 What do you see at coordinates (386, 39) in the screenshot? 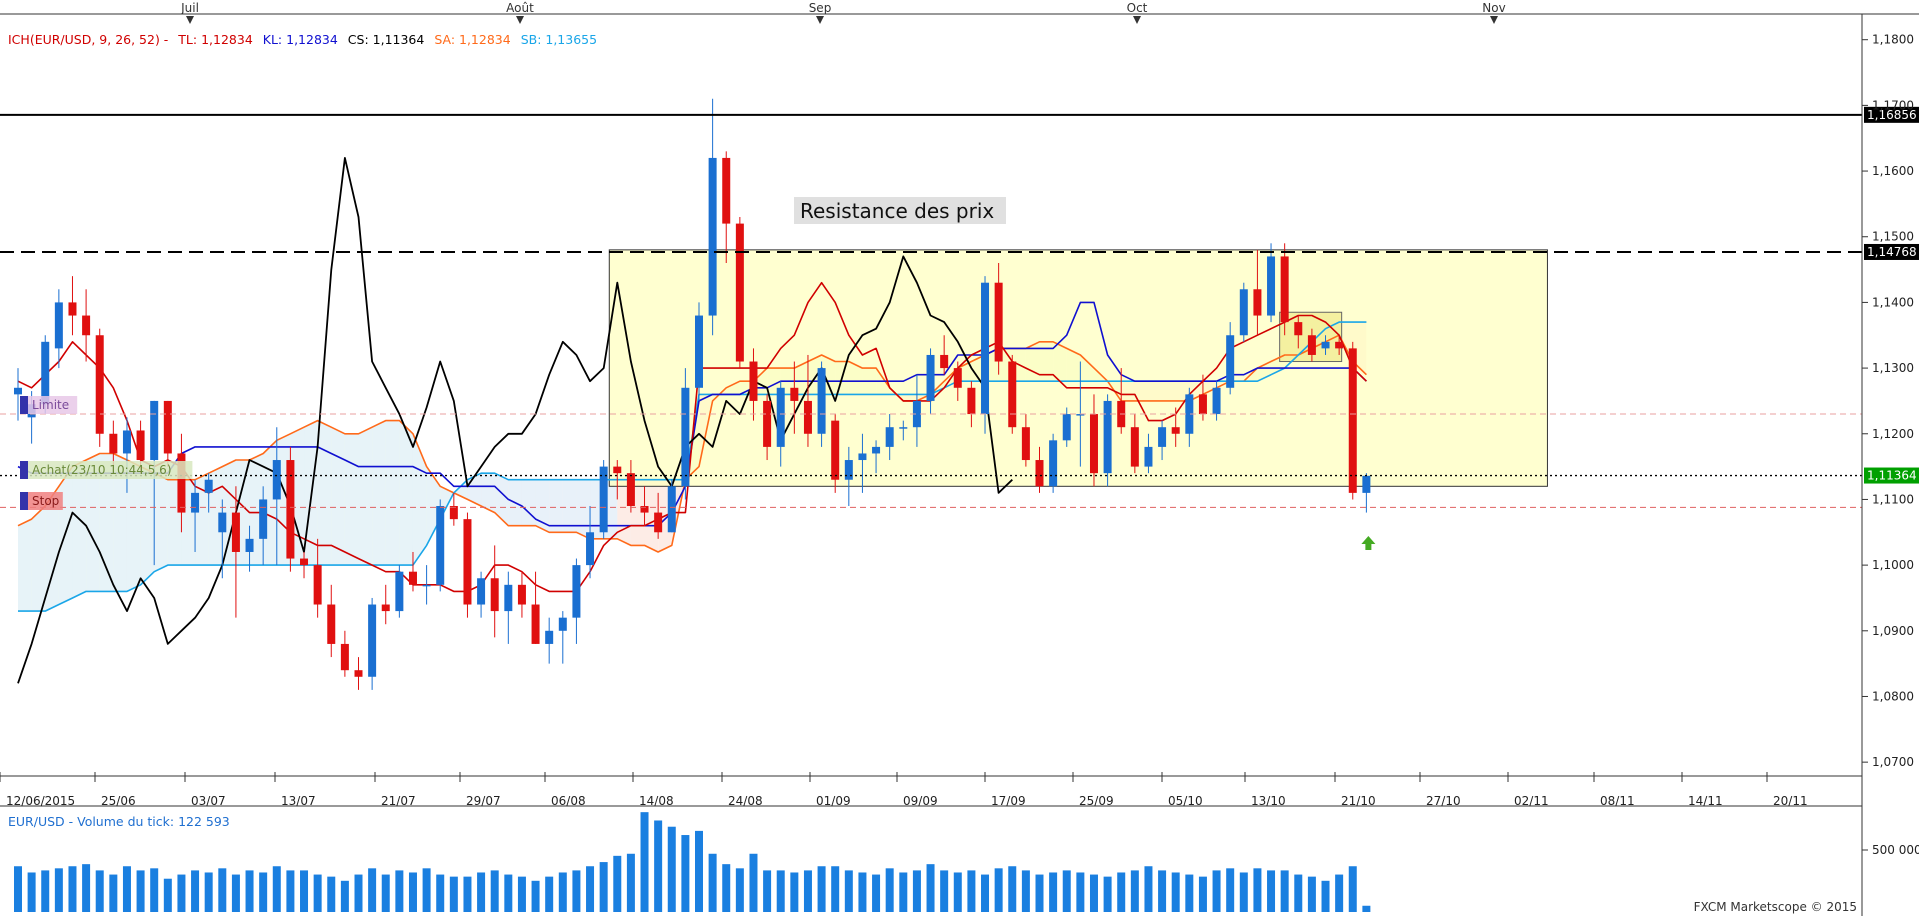
I see `legend-cs: CS: 1,11364` at bounding box center [386, 39].